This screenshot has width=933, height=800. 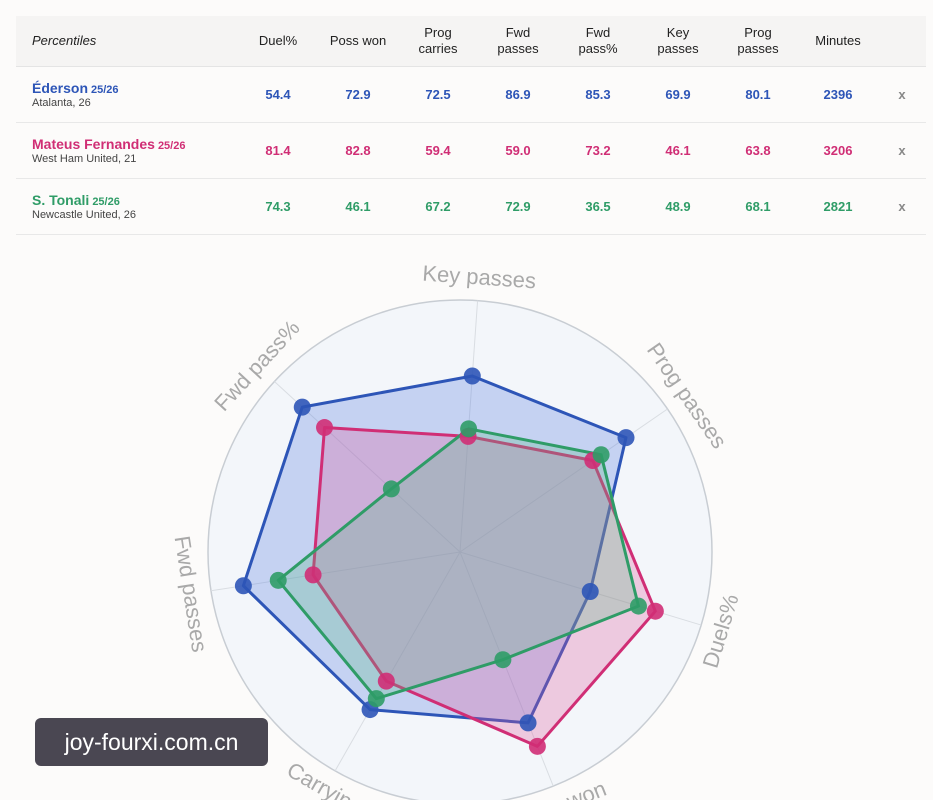 I want to click on header-col-6-line2: passes, so click(x=758, y=48).